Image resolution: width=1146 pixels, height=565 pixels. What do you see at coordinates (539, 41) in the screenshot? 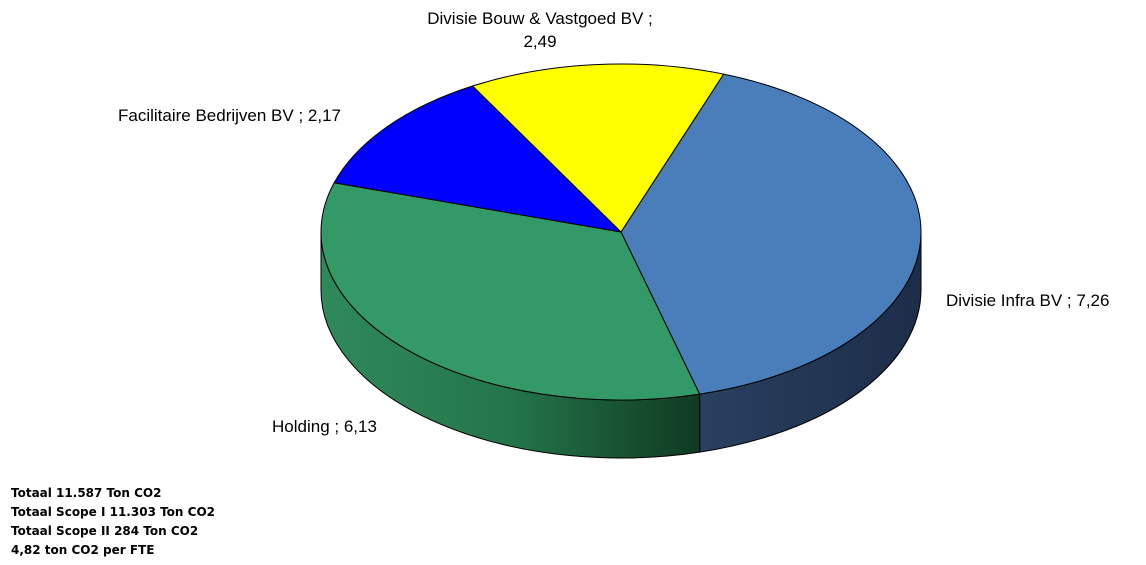
I see `slice-label-bouw-line-2: 2,49` at bounding box center [539, 41].